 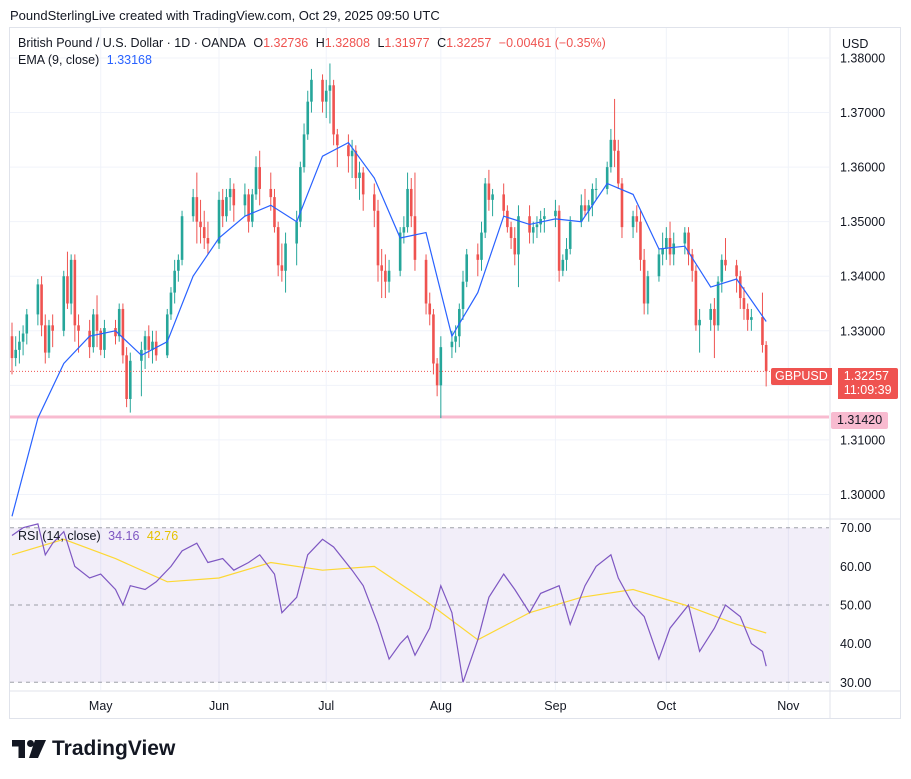 I want to click on price-label-symbol: GBPUSD, so click(x=801, y=376).